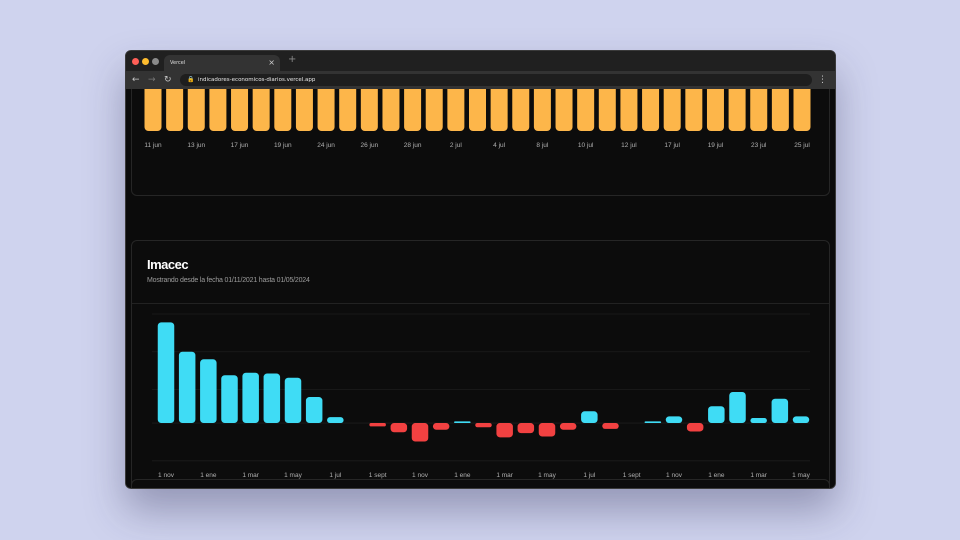 This screenshot has height=540, width=960. What do you see at coordinates (283, 145) in the screenshot?
I see `x-tick-label: 19 jun` at bounding box center [283, 145].